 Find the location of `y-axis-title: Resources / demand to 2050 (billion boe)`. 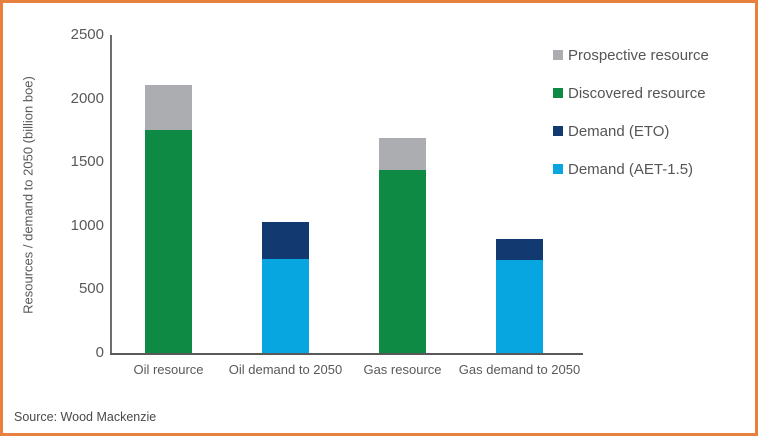

y-axis-title: Resources / demand to 2050 (billion boe) is located at coordinates (28, 195).